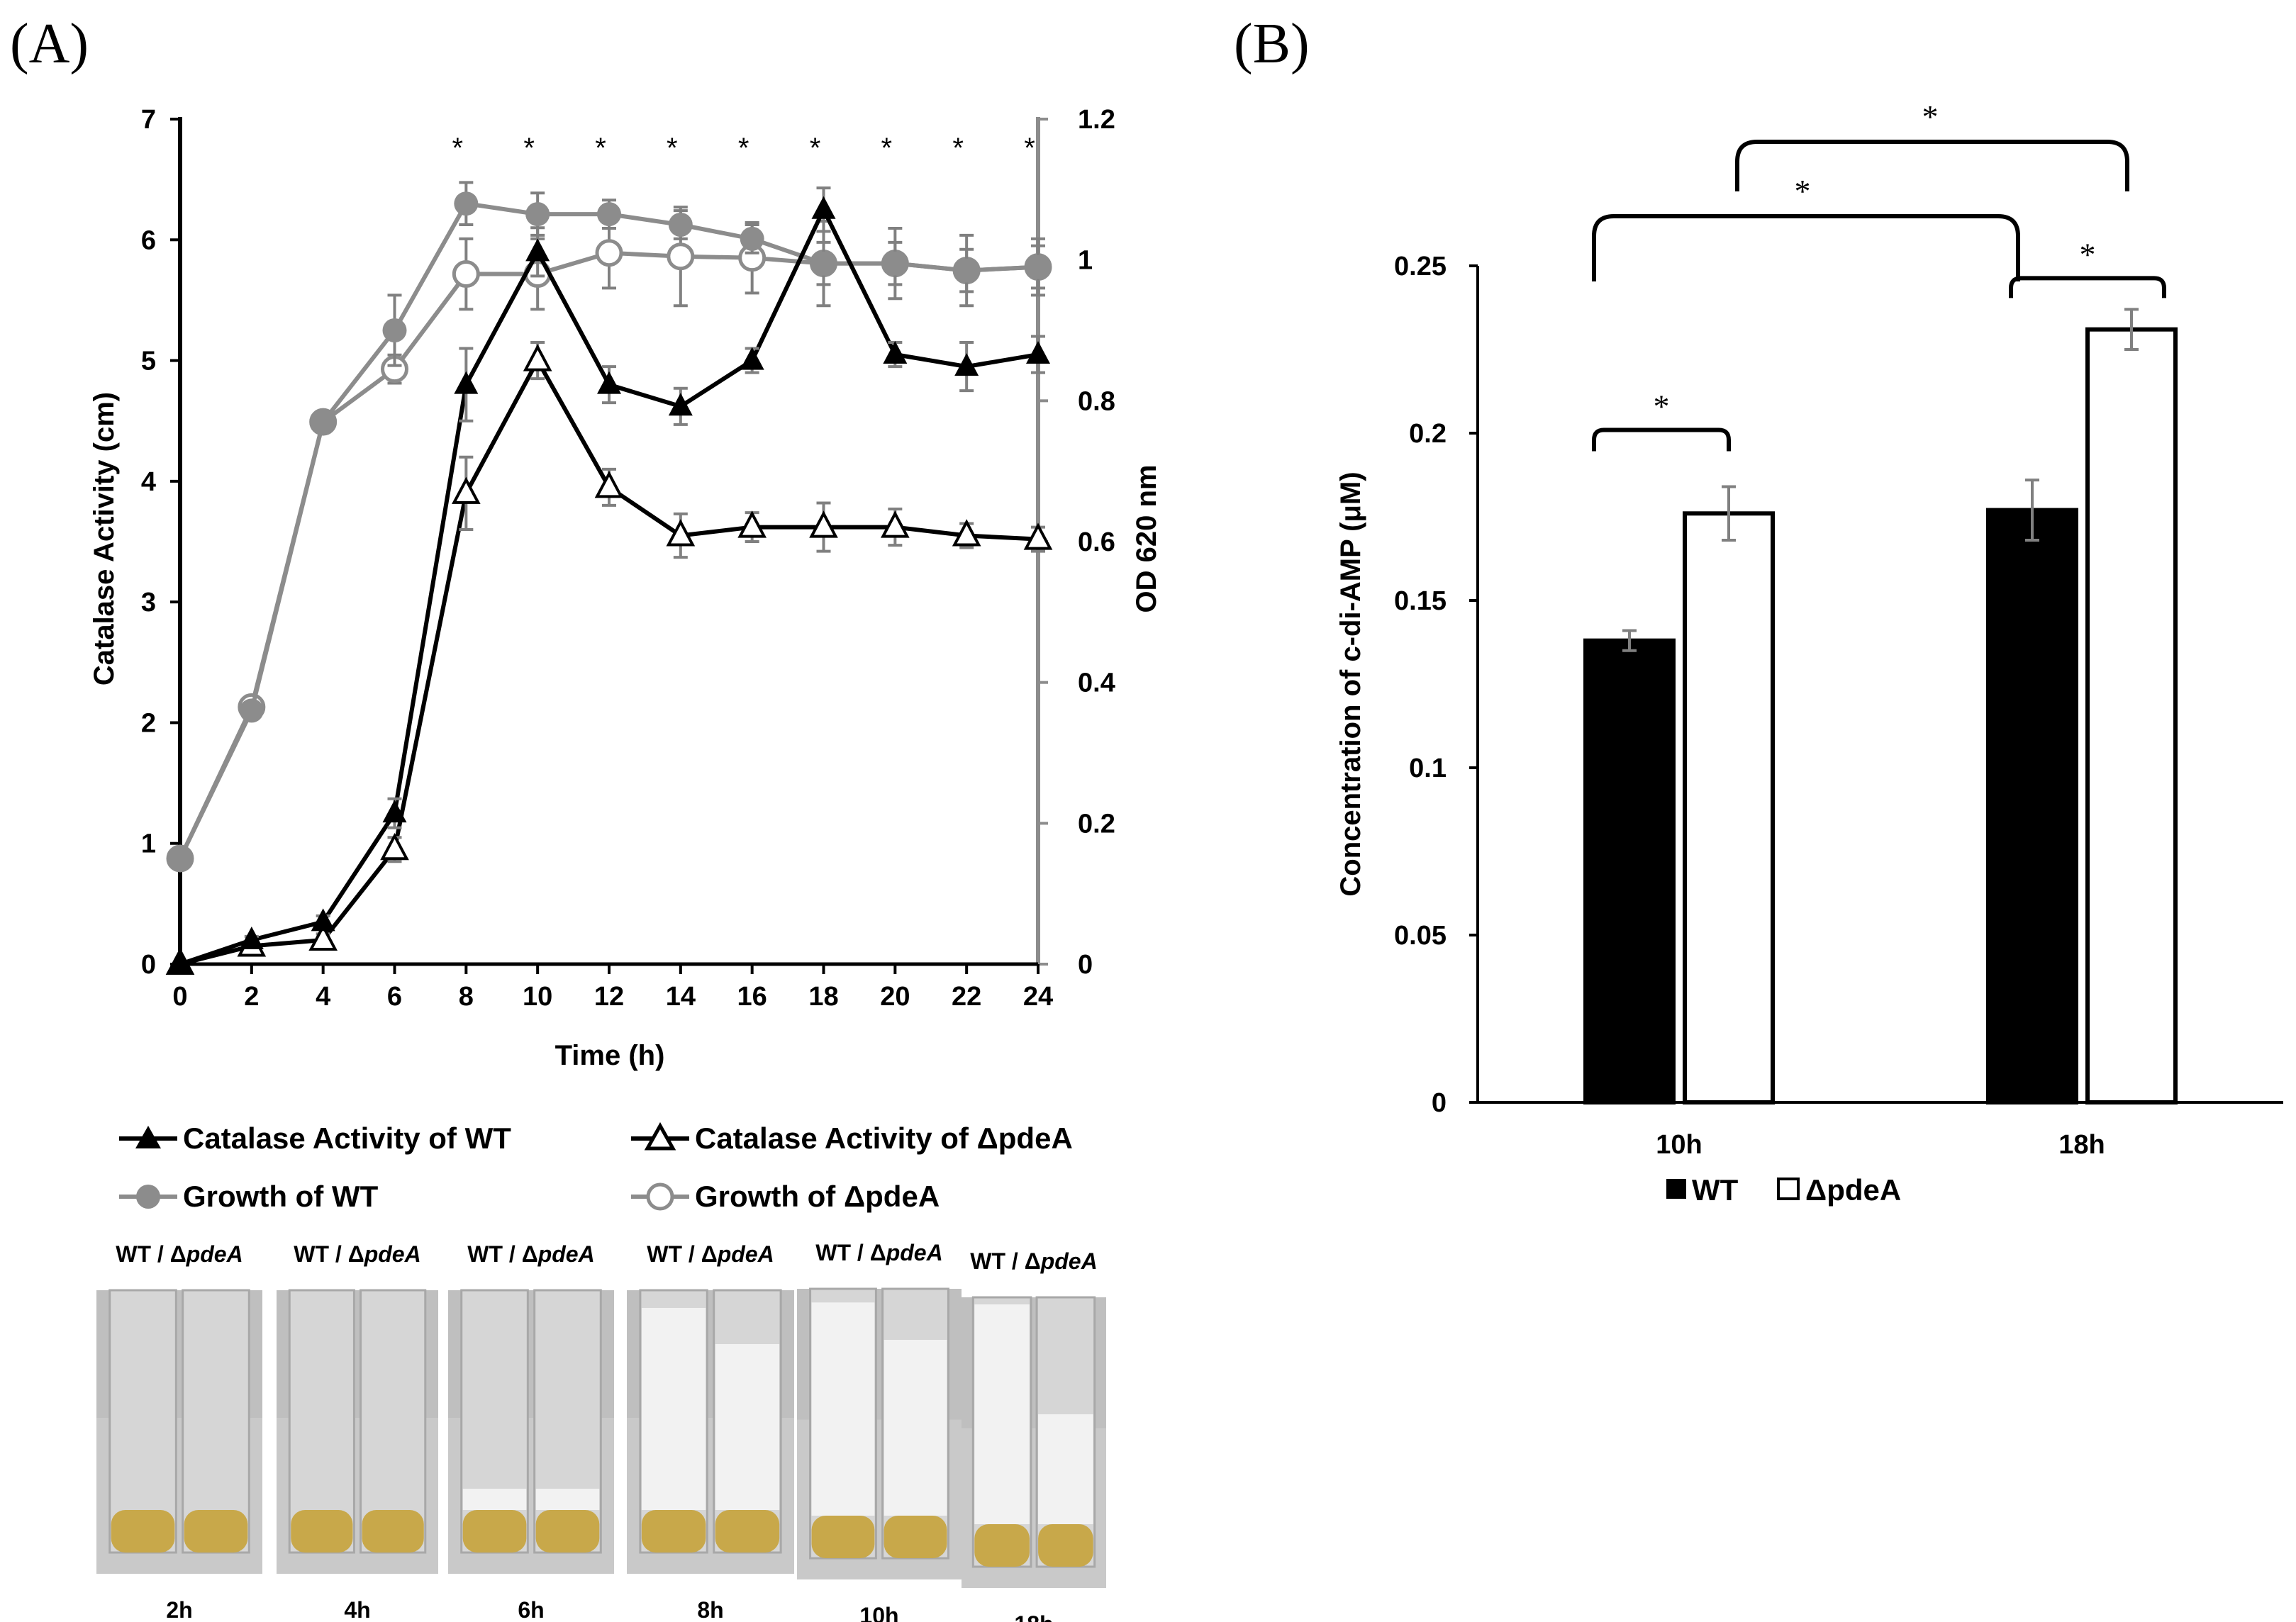  What do you see at coordinates (1880, 706) in the screenshot?
I see `bars-group` at bounding box center [1880, 706].